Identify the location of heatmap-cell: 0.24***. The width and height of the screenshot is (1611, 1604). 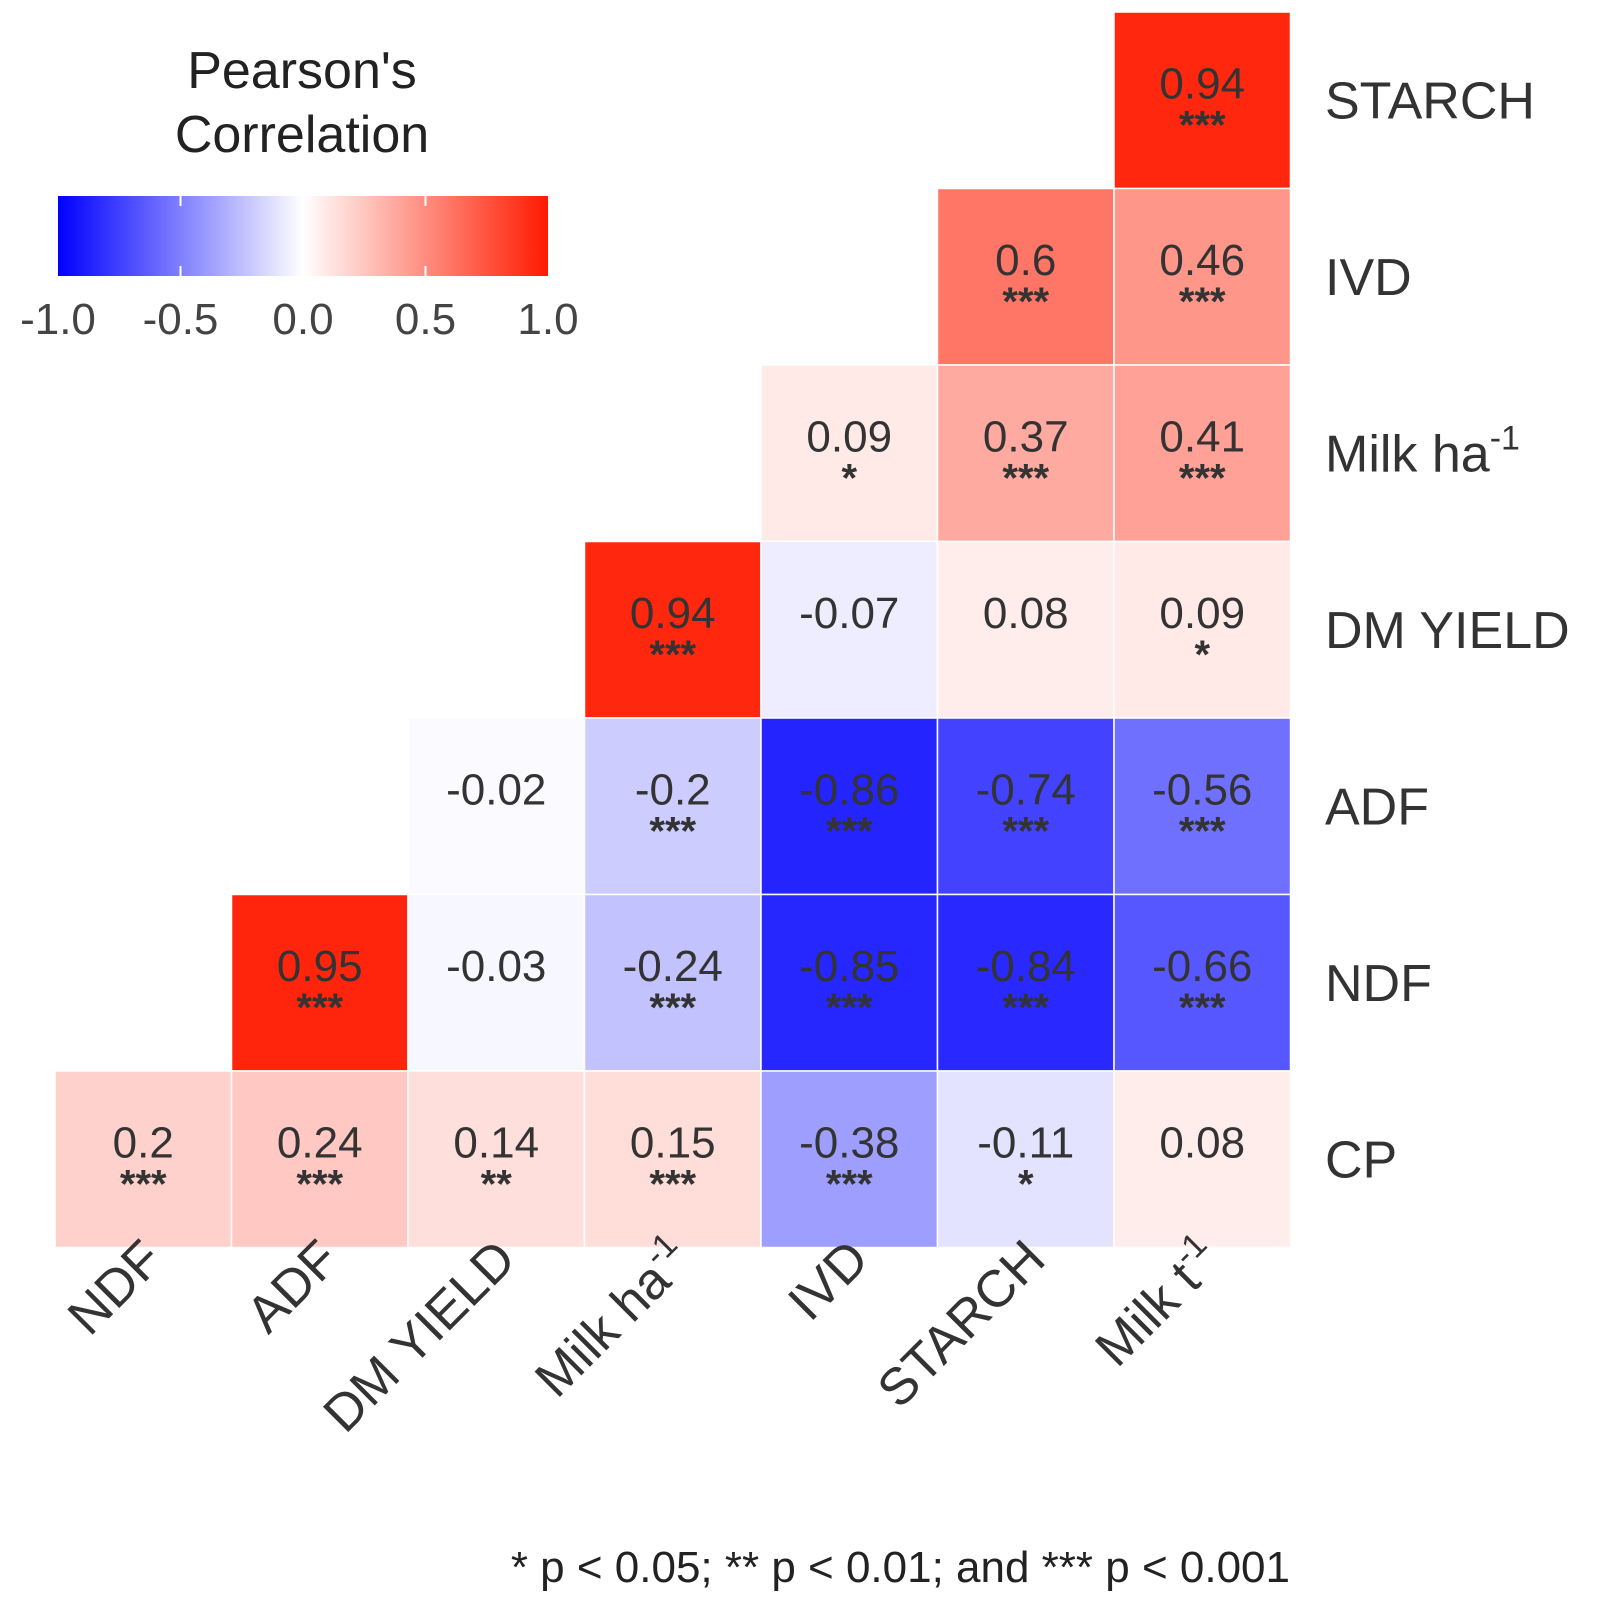
(319, 1159).